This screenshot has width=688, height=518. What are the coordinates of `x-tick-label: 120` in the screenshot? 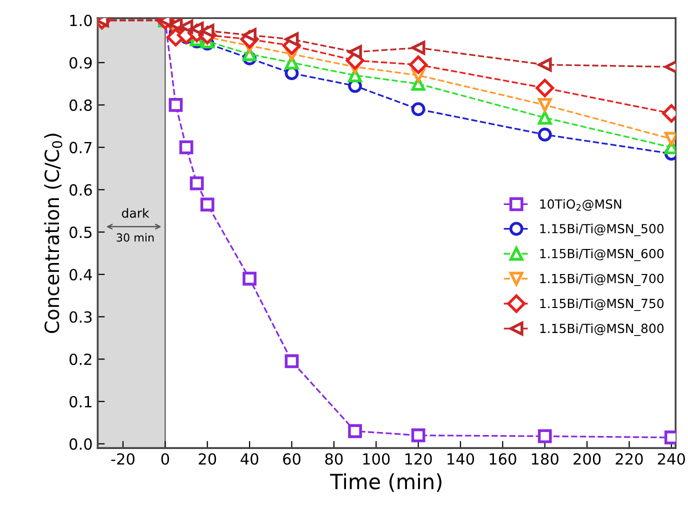 It's located at (418, 459).